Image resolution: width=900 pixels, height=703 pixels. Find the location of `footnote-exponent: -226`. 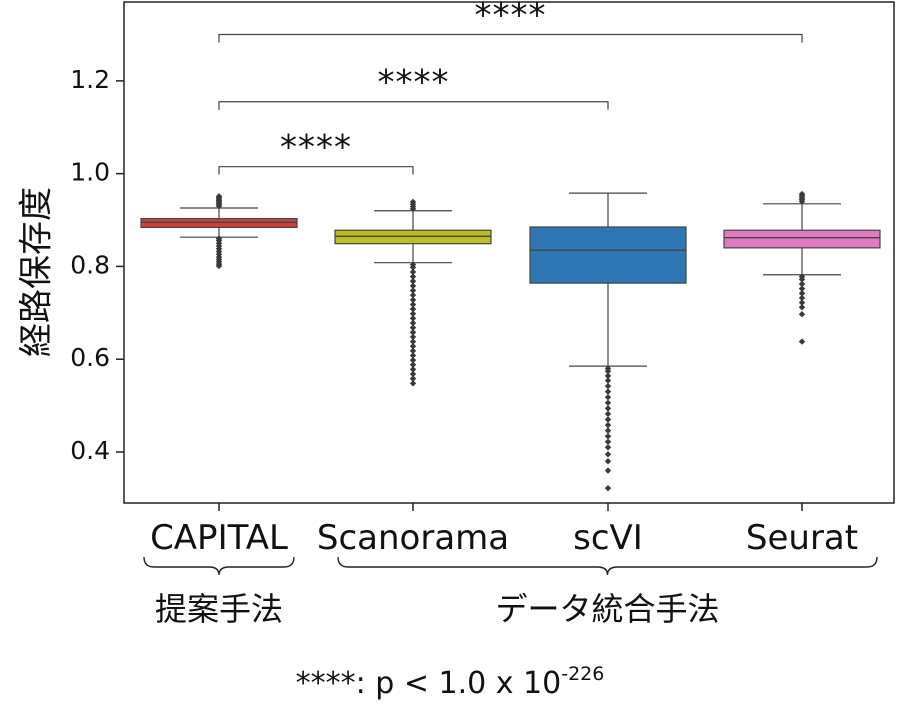

footnote-exponent: -226 is located at coordinates (582, 674).